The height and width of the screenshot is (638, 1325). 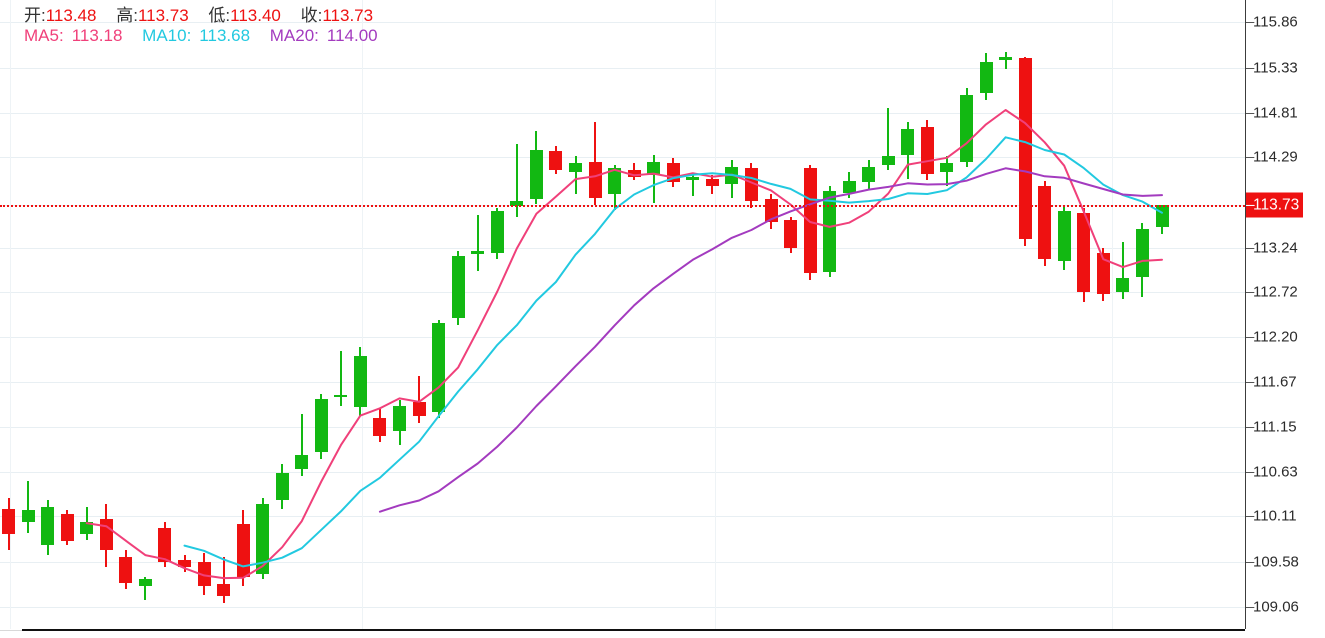 What do you see at coordinates (1271, 382) in the screenshot?
I see `price-tick: –111.67` at bounding box center [1271, 382].